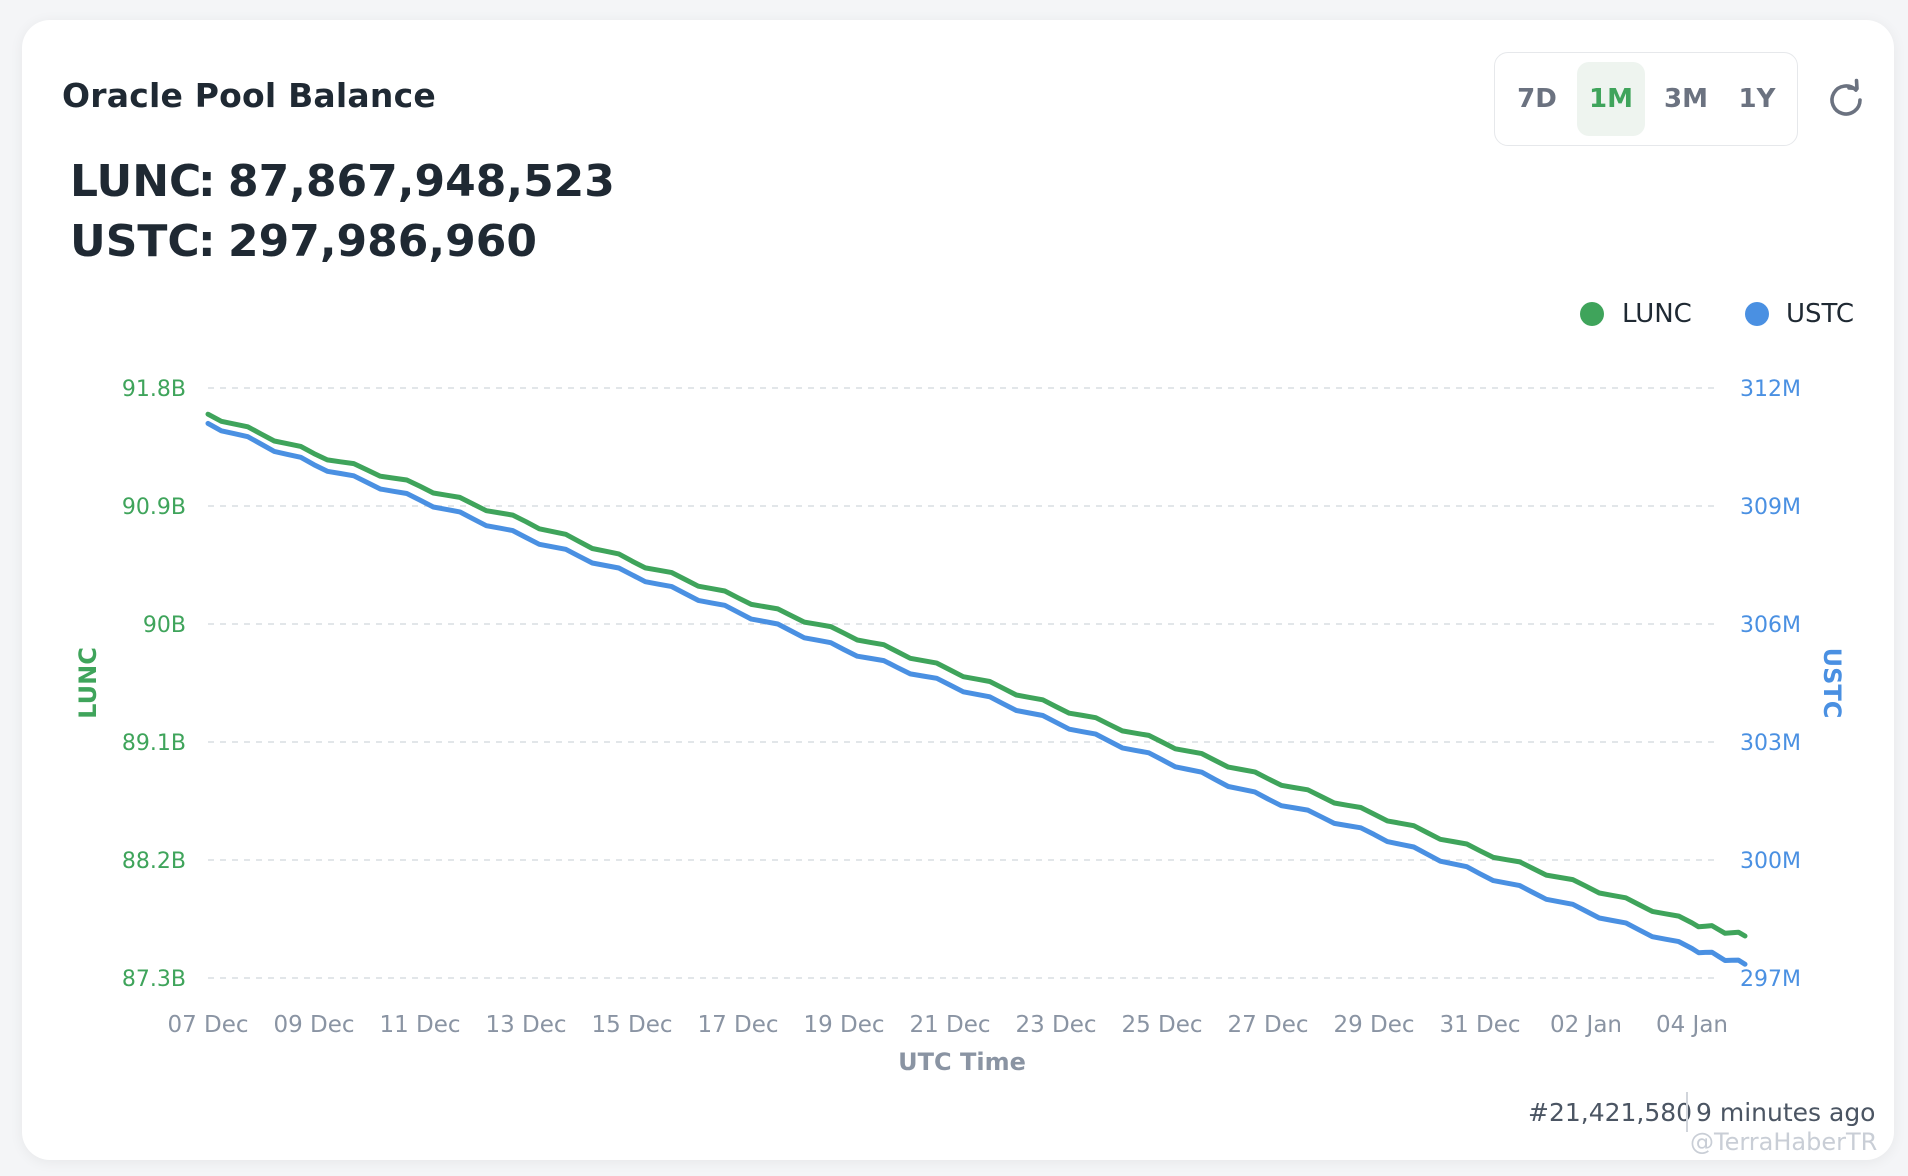  Describe the element at coordinates (1832, 683) in the screenshot. I see `ustc-axis-title: USTC` at that location.